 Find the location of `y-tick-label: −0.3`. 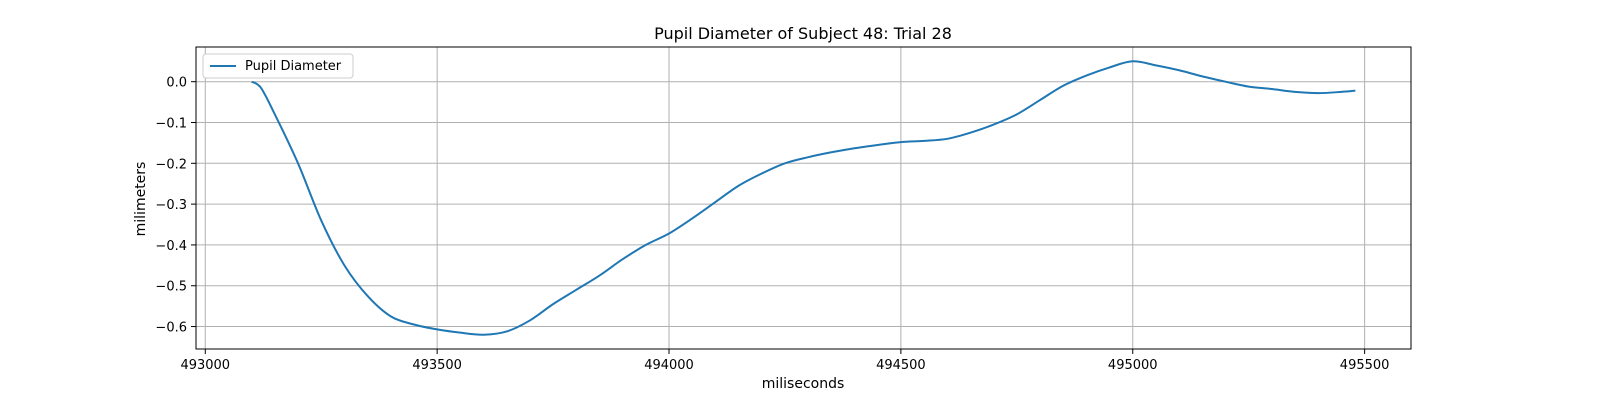

y-tick-label: −0.3 is located at coordinates (171, 205).